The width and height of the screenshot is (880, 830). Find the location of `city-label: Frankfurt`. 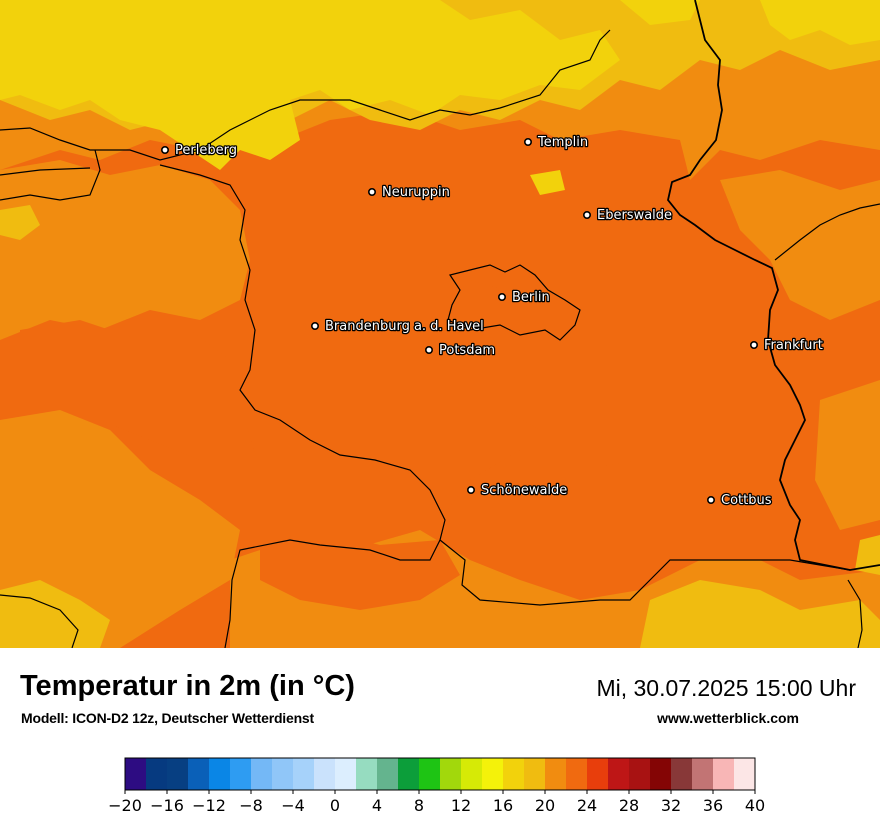

city-label: Frankfurt is located at coordinates (793, 345).